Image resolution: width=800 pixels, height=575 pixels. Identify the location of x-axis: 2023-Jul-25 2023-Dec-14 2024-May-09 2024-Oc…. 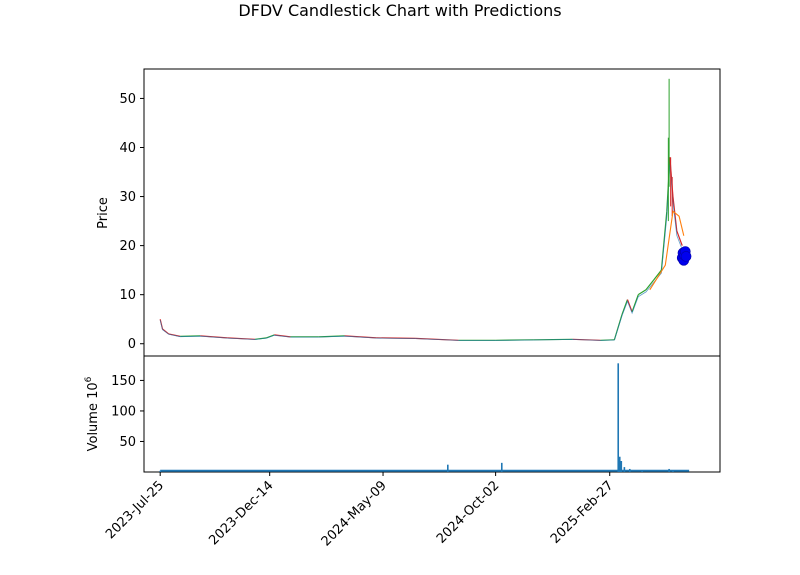
(360, 510).